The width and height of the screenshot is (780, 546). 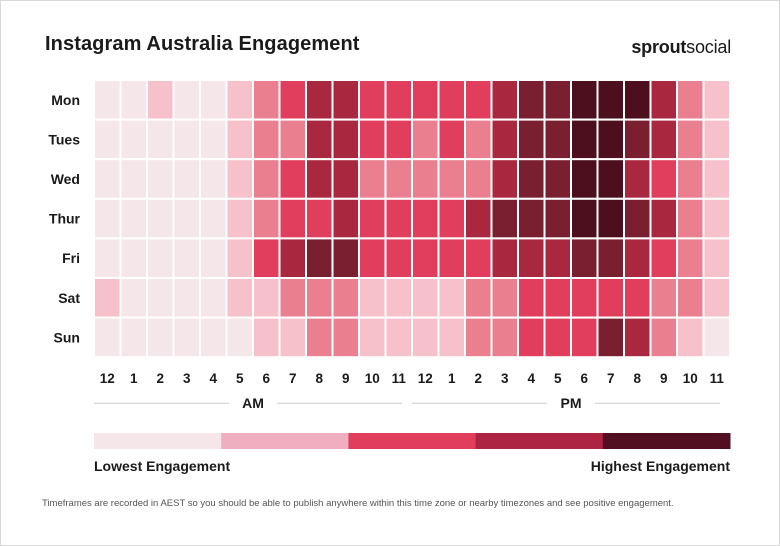 I want to click on column-label: 7, so click(x=293, y=378).